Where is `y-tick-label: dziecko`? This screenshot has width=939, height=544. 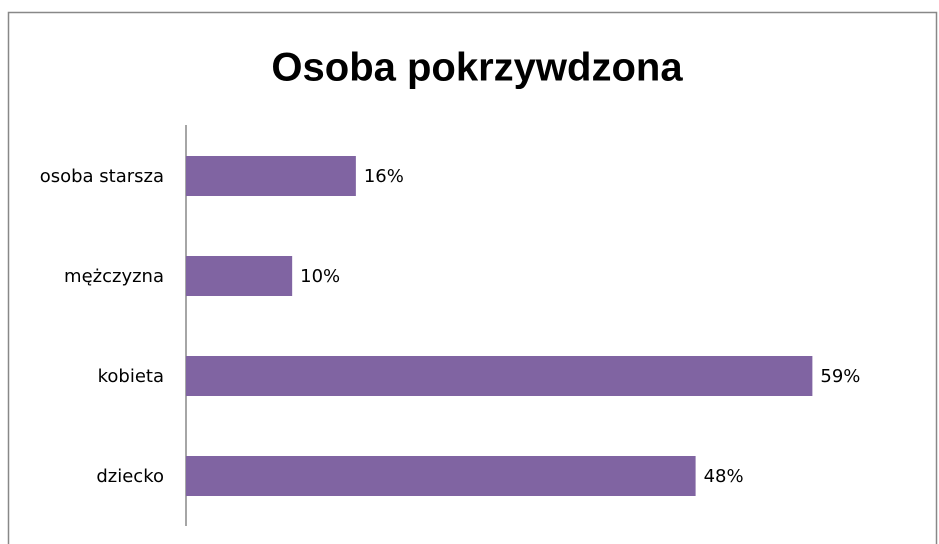
y-tick-label: dziecko is located at coordinates (130, 476).